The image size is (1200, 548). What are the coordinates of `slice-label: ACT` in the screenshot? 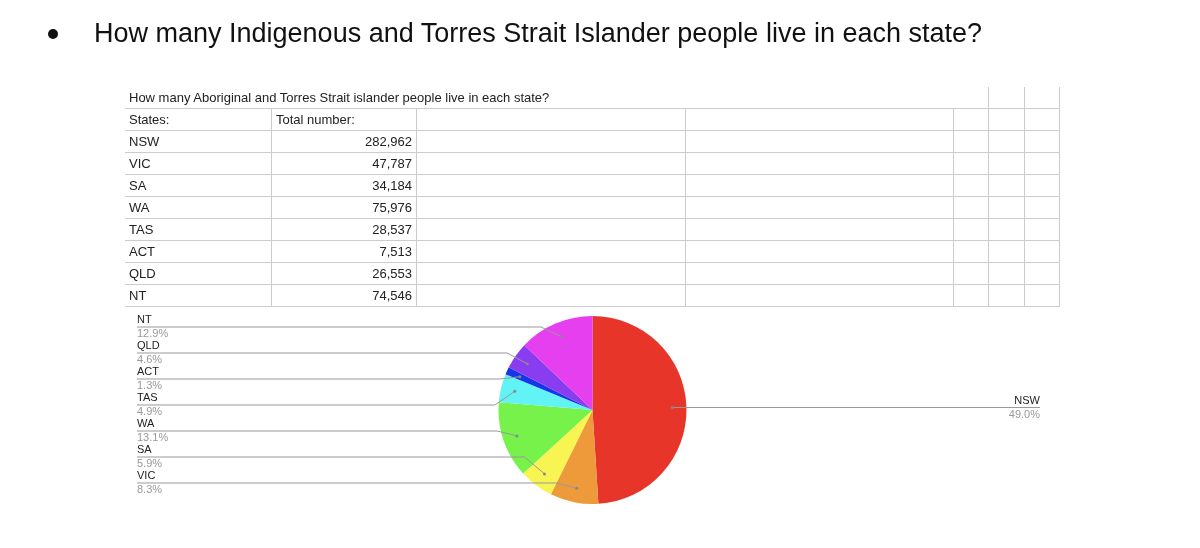 It's located at (148, 370).